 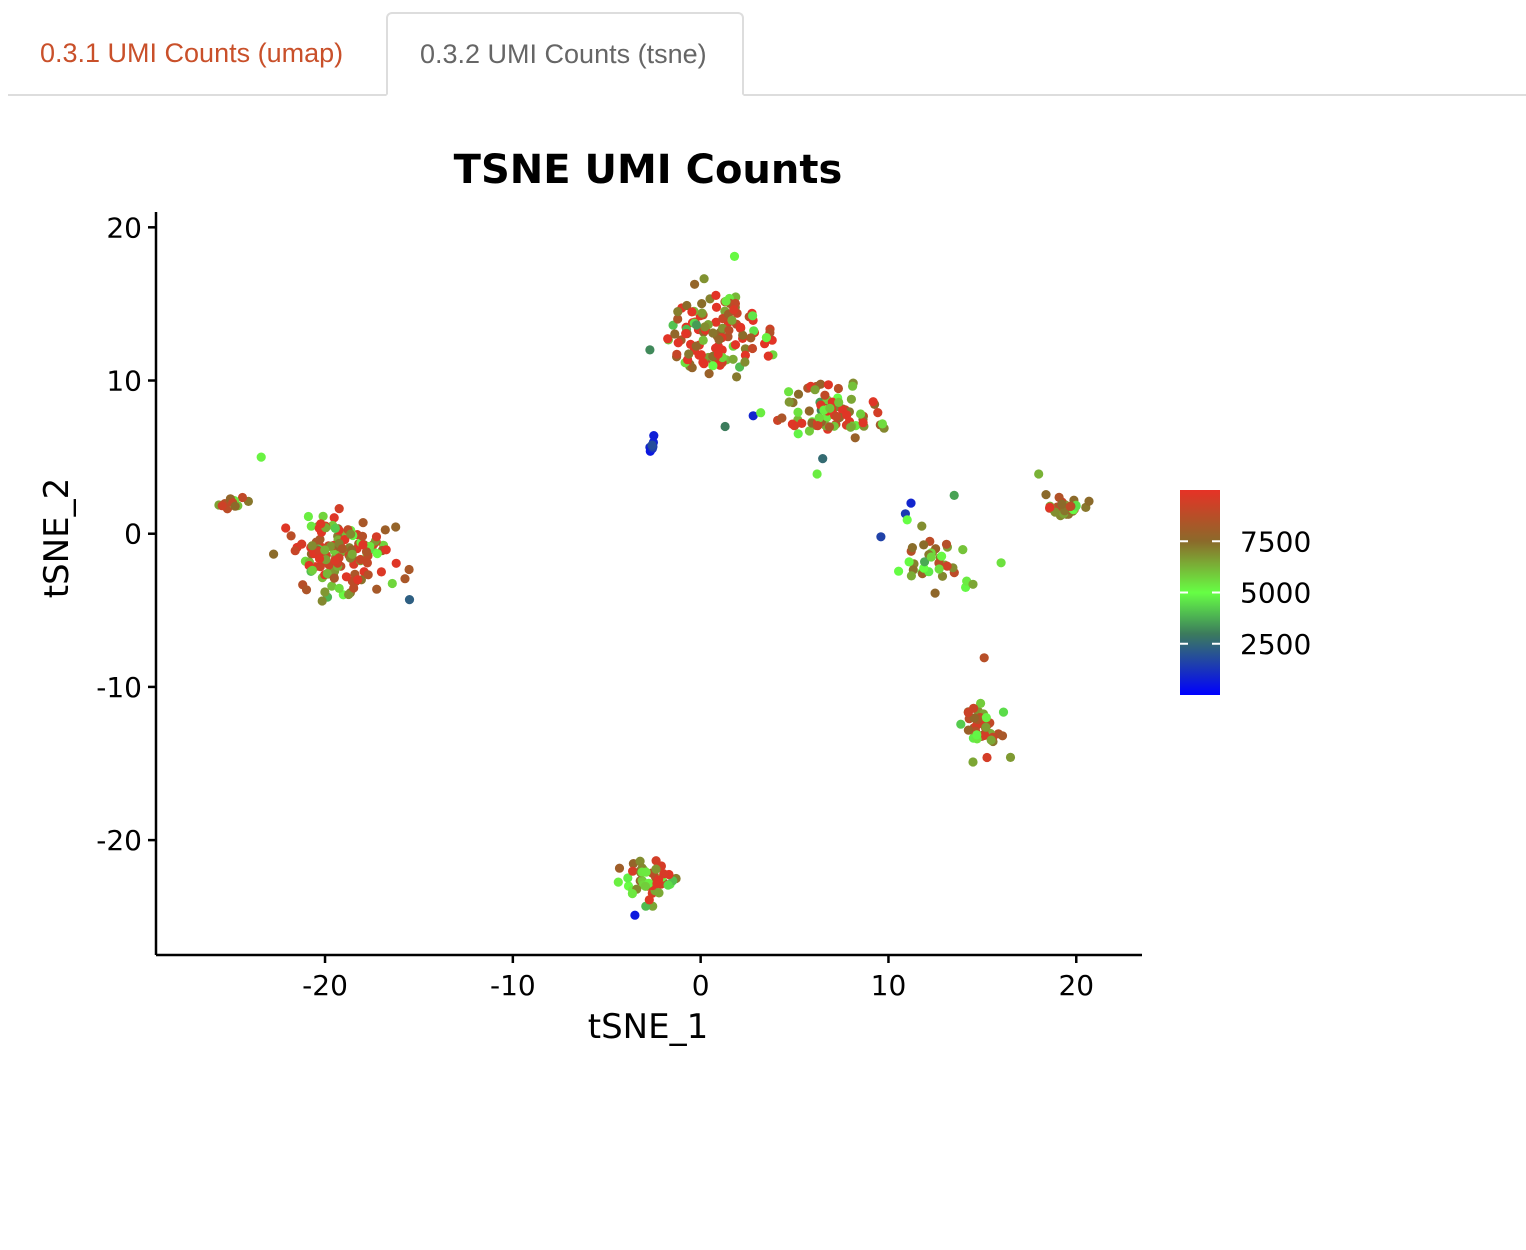 I want to click on y-tick-label: -20, so click(x=119, y=840).